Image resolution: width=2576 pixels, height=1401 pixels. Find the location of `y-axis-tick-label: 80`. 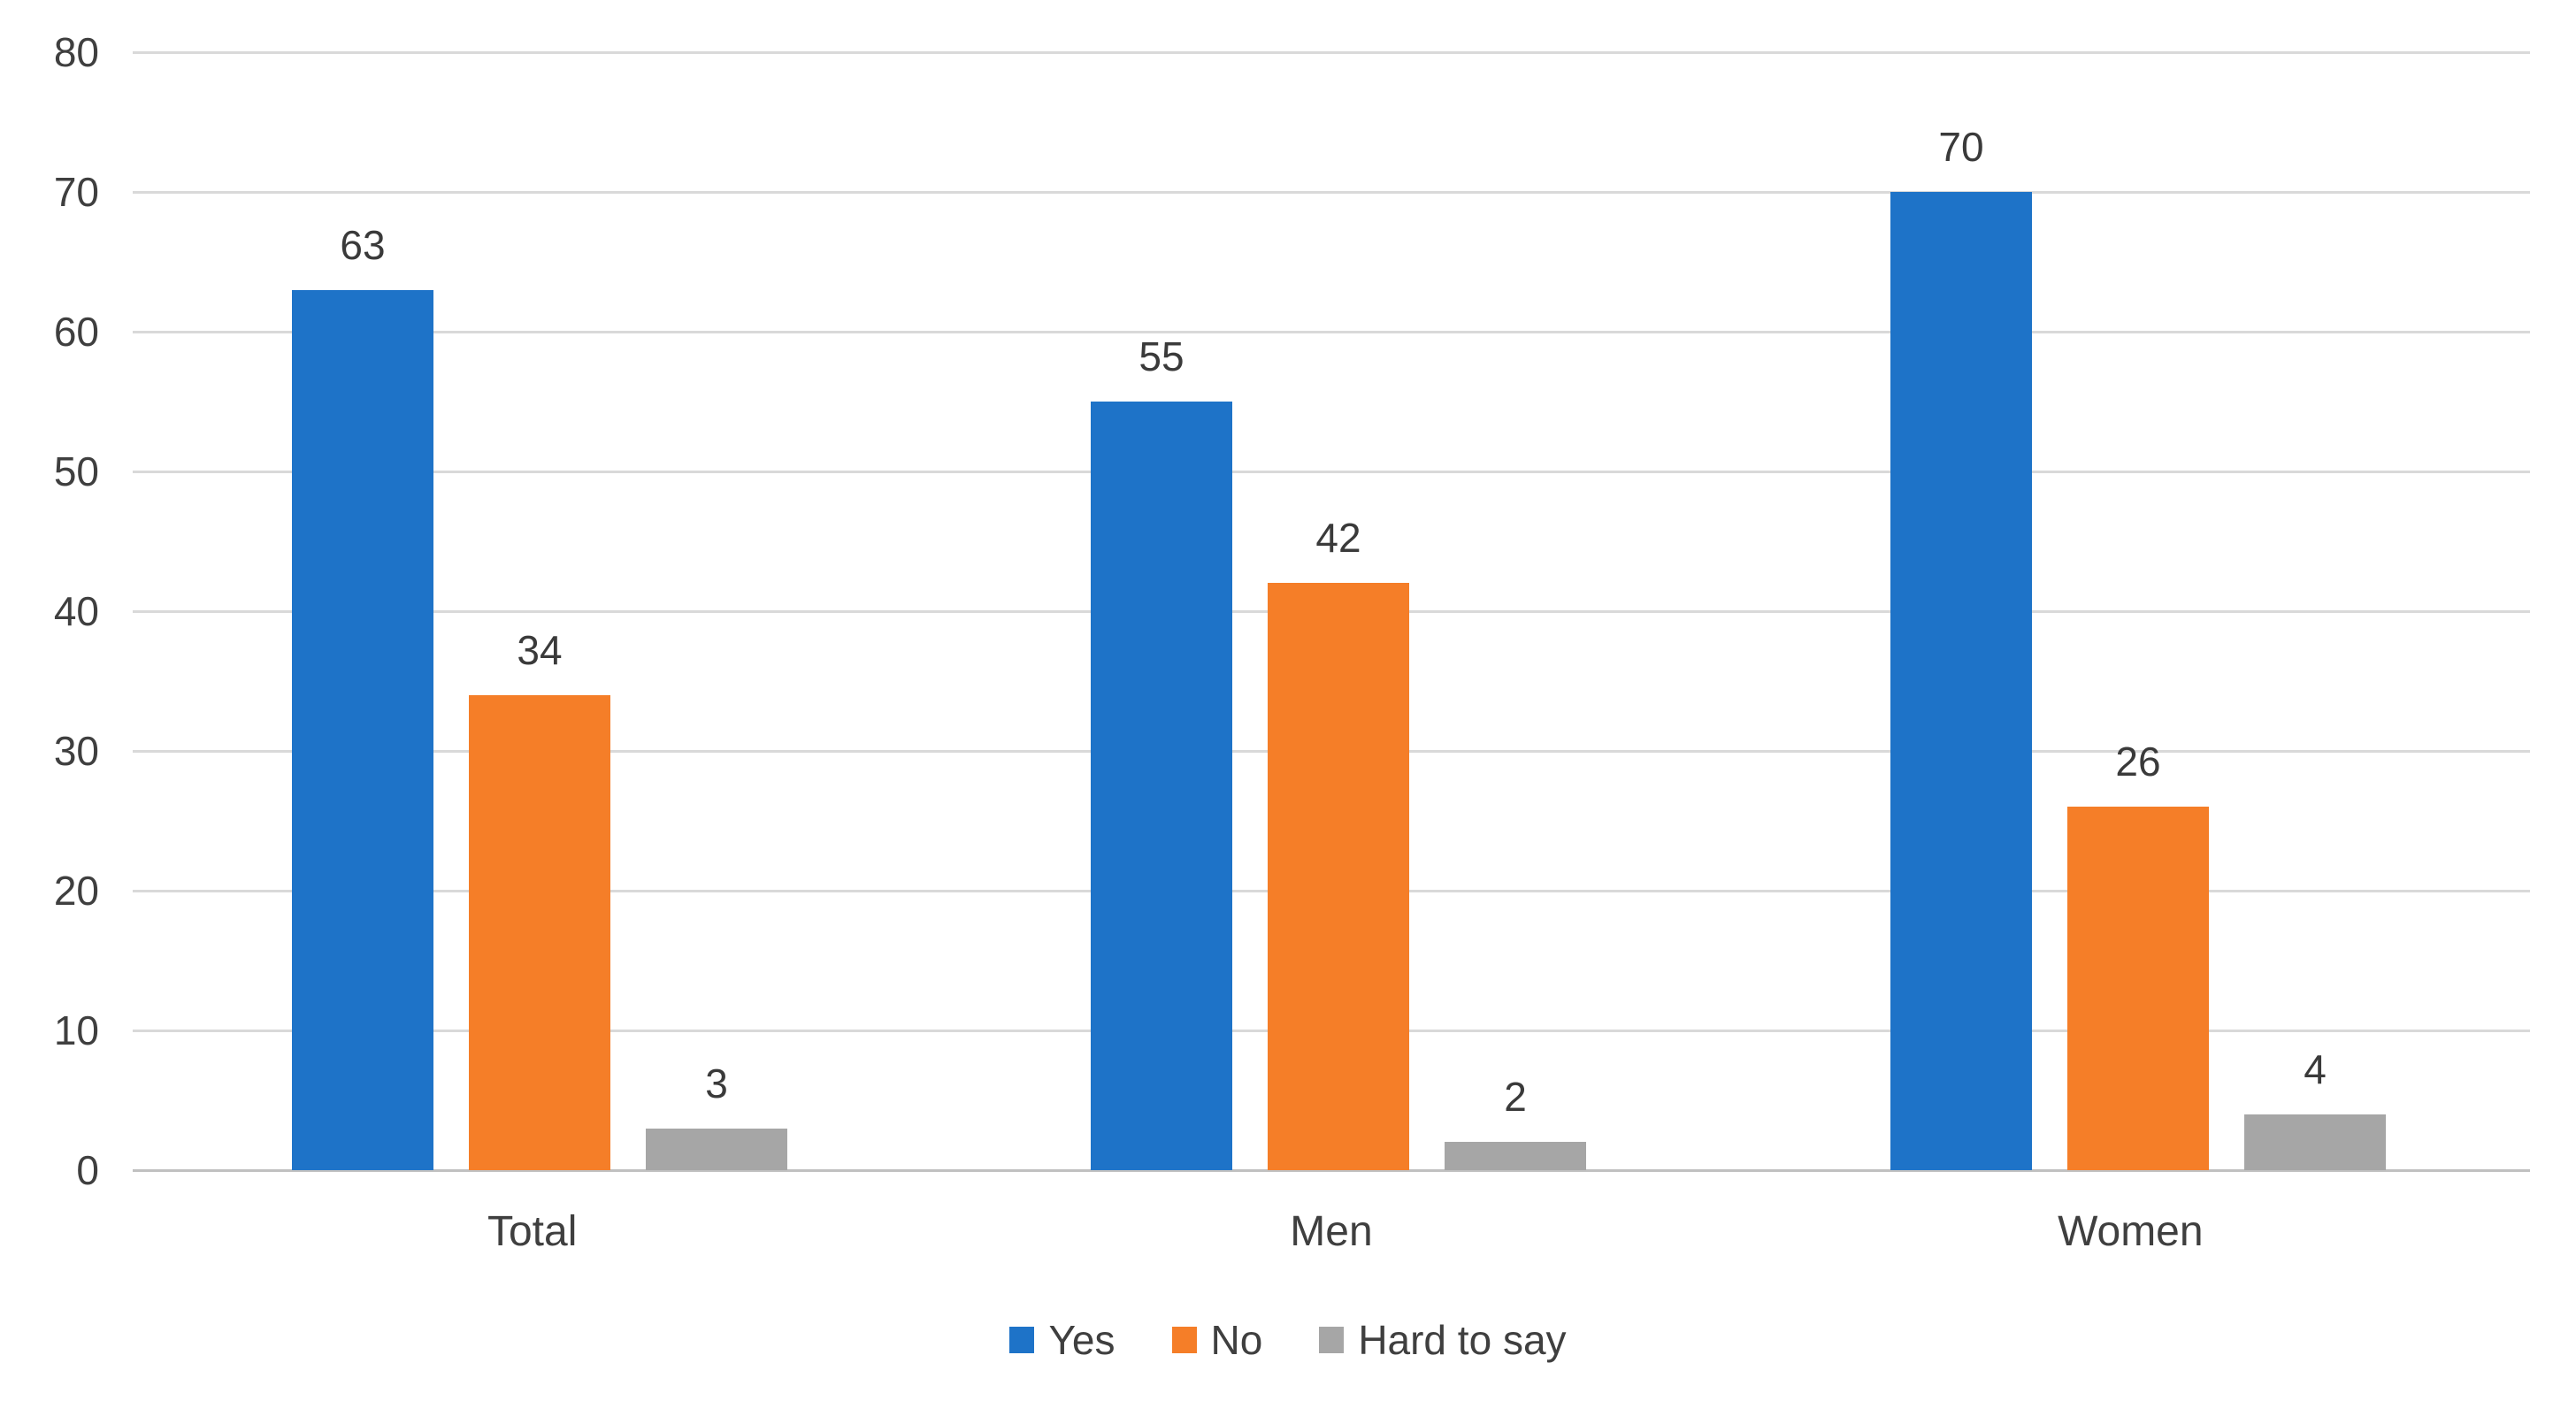

y-axis-tick-label: 80 is located at coordinates (76, 52).